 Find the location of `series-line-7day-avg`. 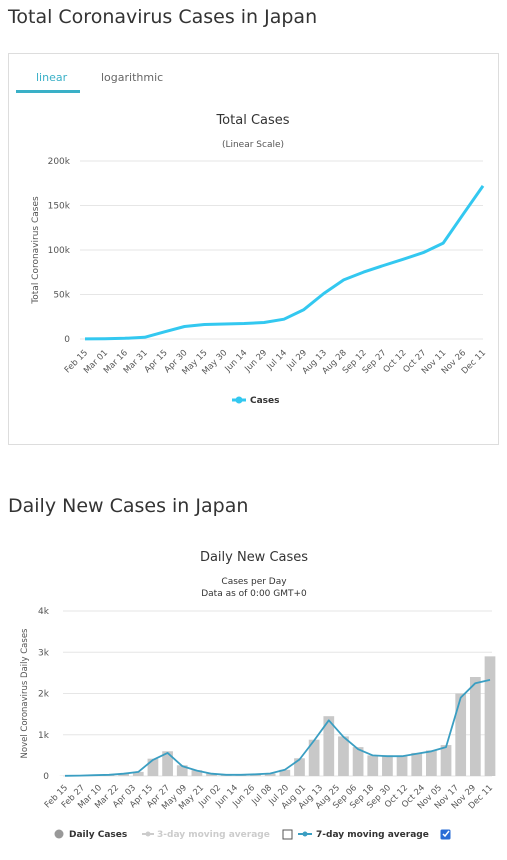

series-line-7day-avg is located at coordinates (277, 728).